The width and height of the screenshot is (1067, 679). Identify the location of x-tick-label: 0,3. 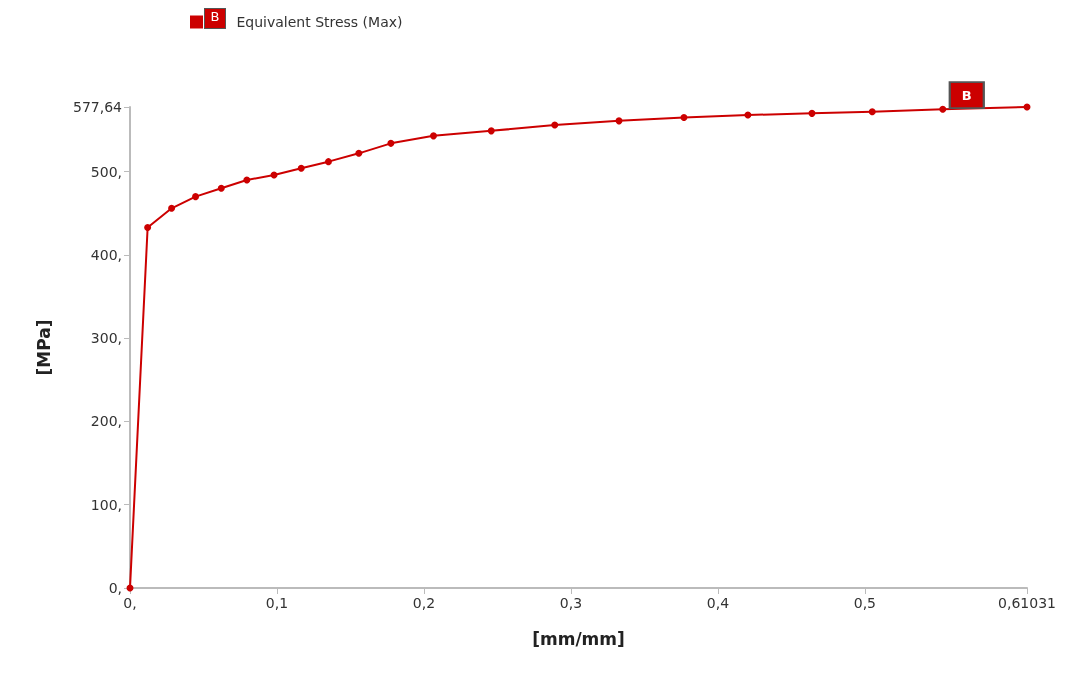
(571, 603).